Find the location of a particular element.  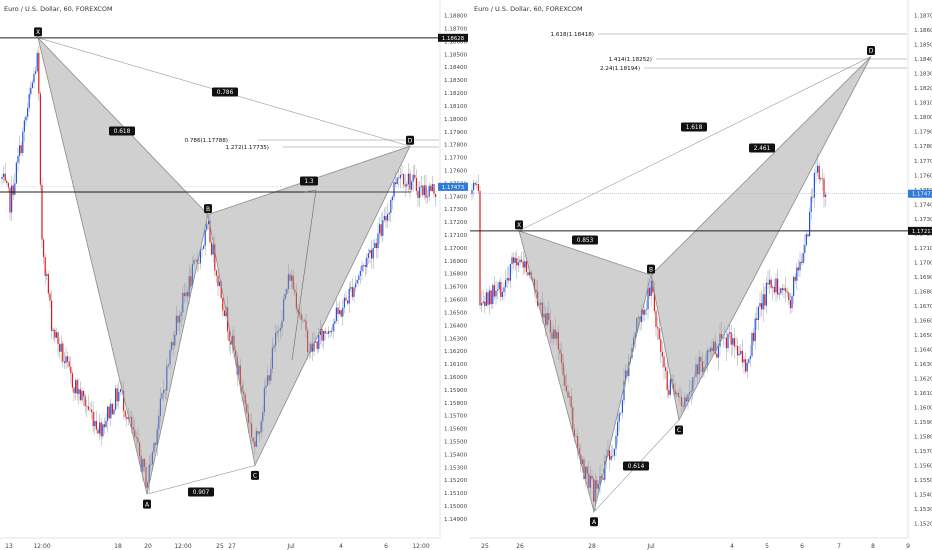

bd-guide is located at coordinates (310, 191).